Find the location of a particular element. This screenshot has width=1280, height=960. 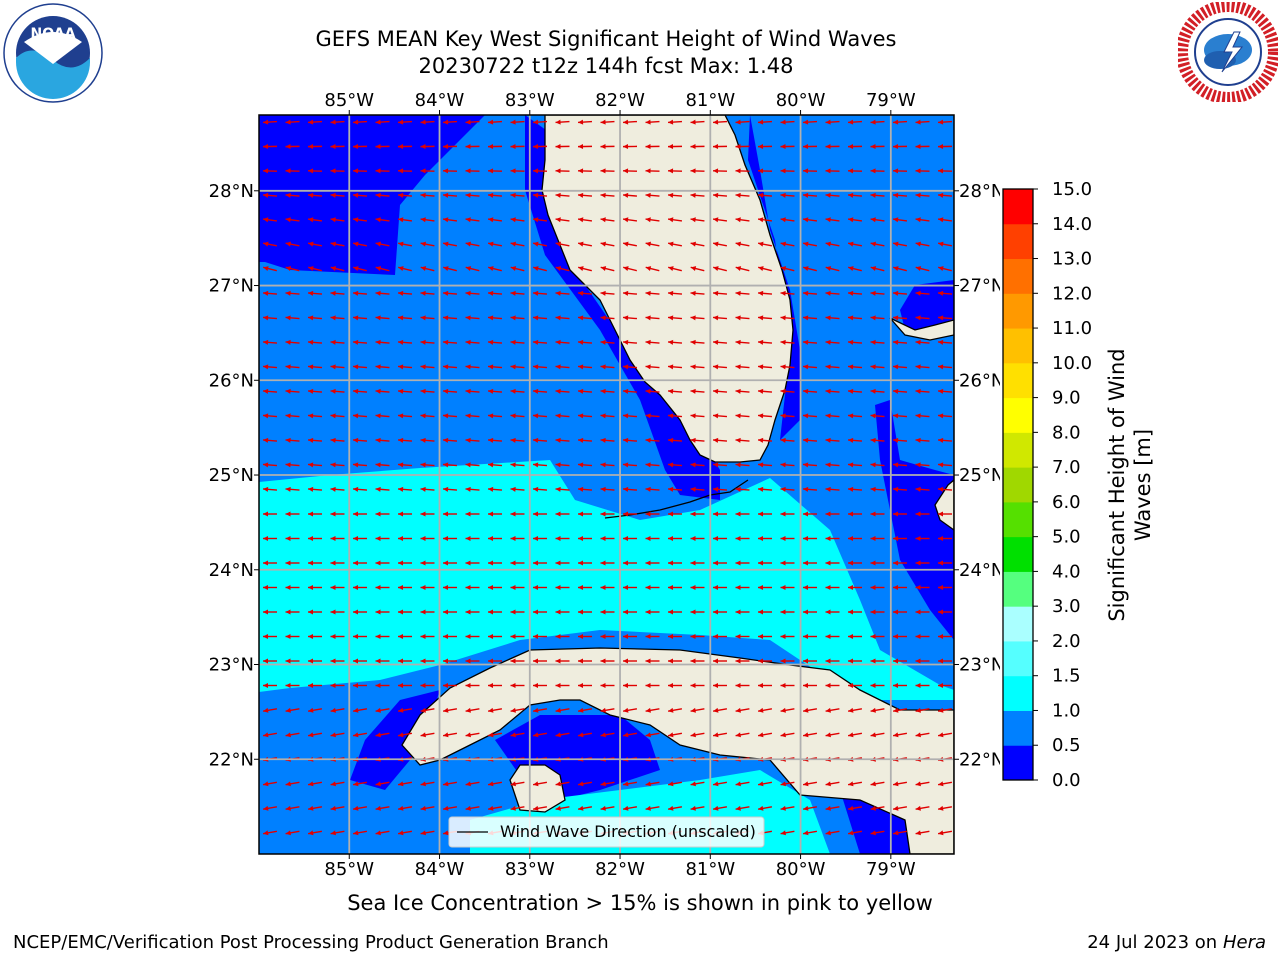

lat-tick-label-left: 25°N is located at coordinates (231, 475).